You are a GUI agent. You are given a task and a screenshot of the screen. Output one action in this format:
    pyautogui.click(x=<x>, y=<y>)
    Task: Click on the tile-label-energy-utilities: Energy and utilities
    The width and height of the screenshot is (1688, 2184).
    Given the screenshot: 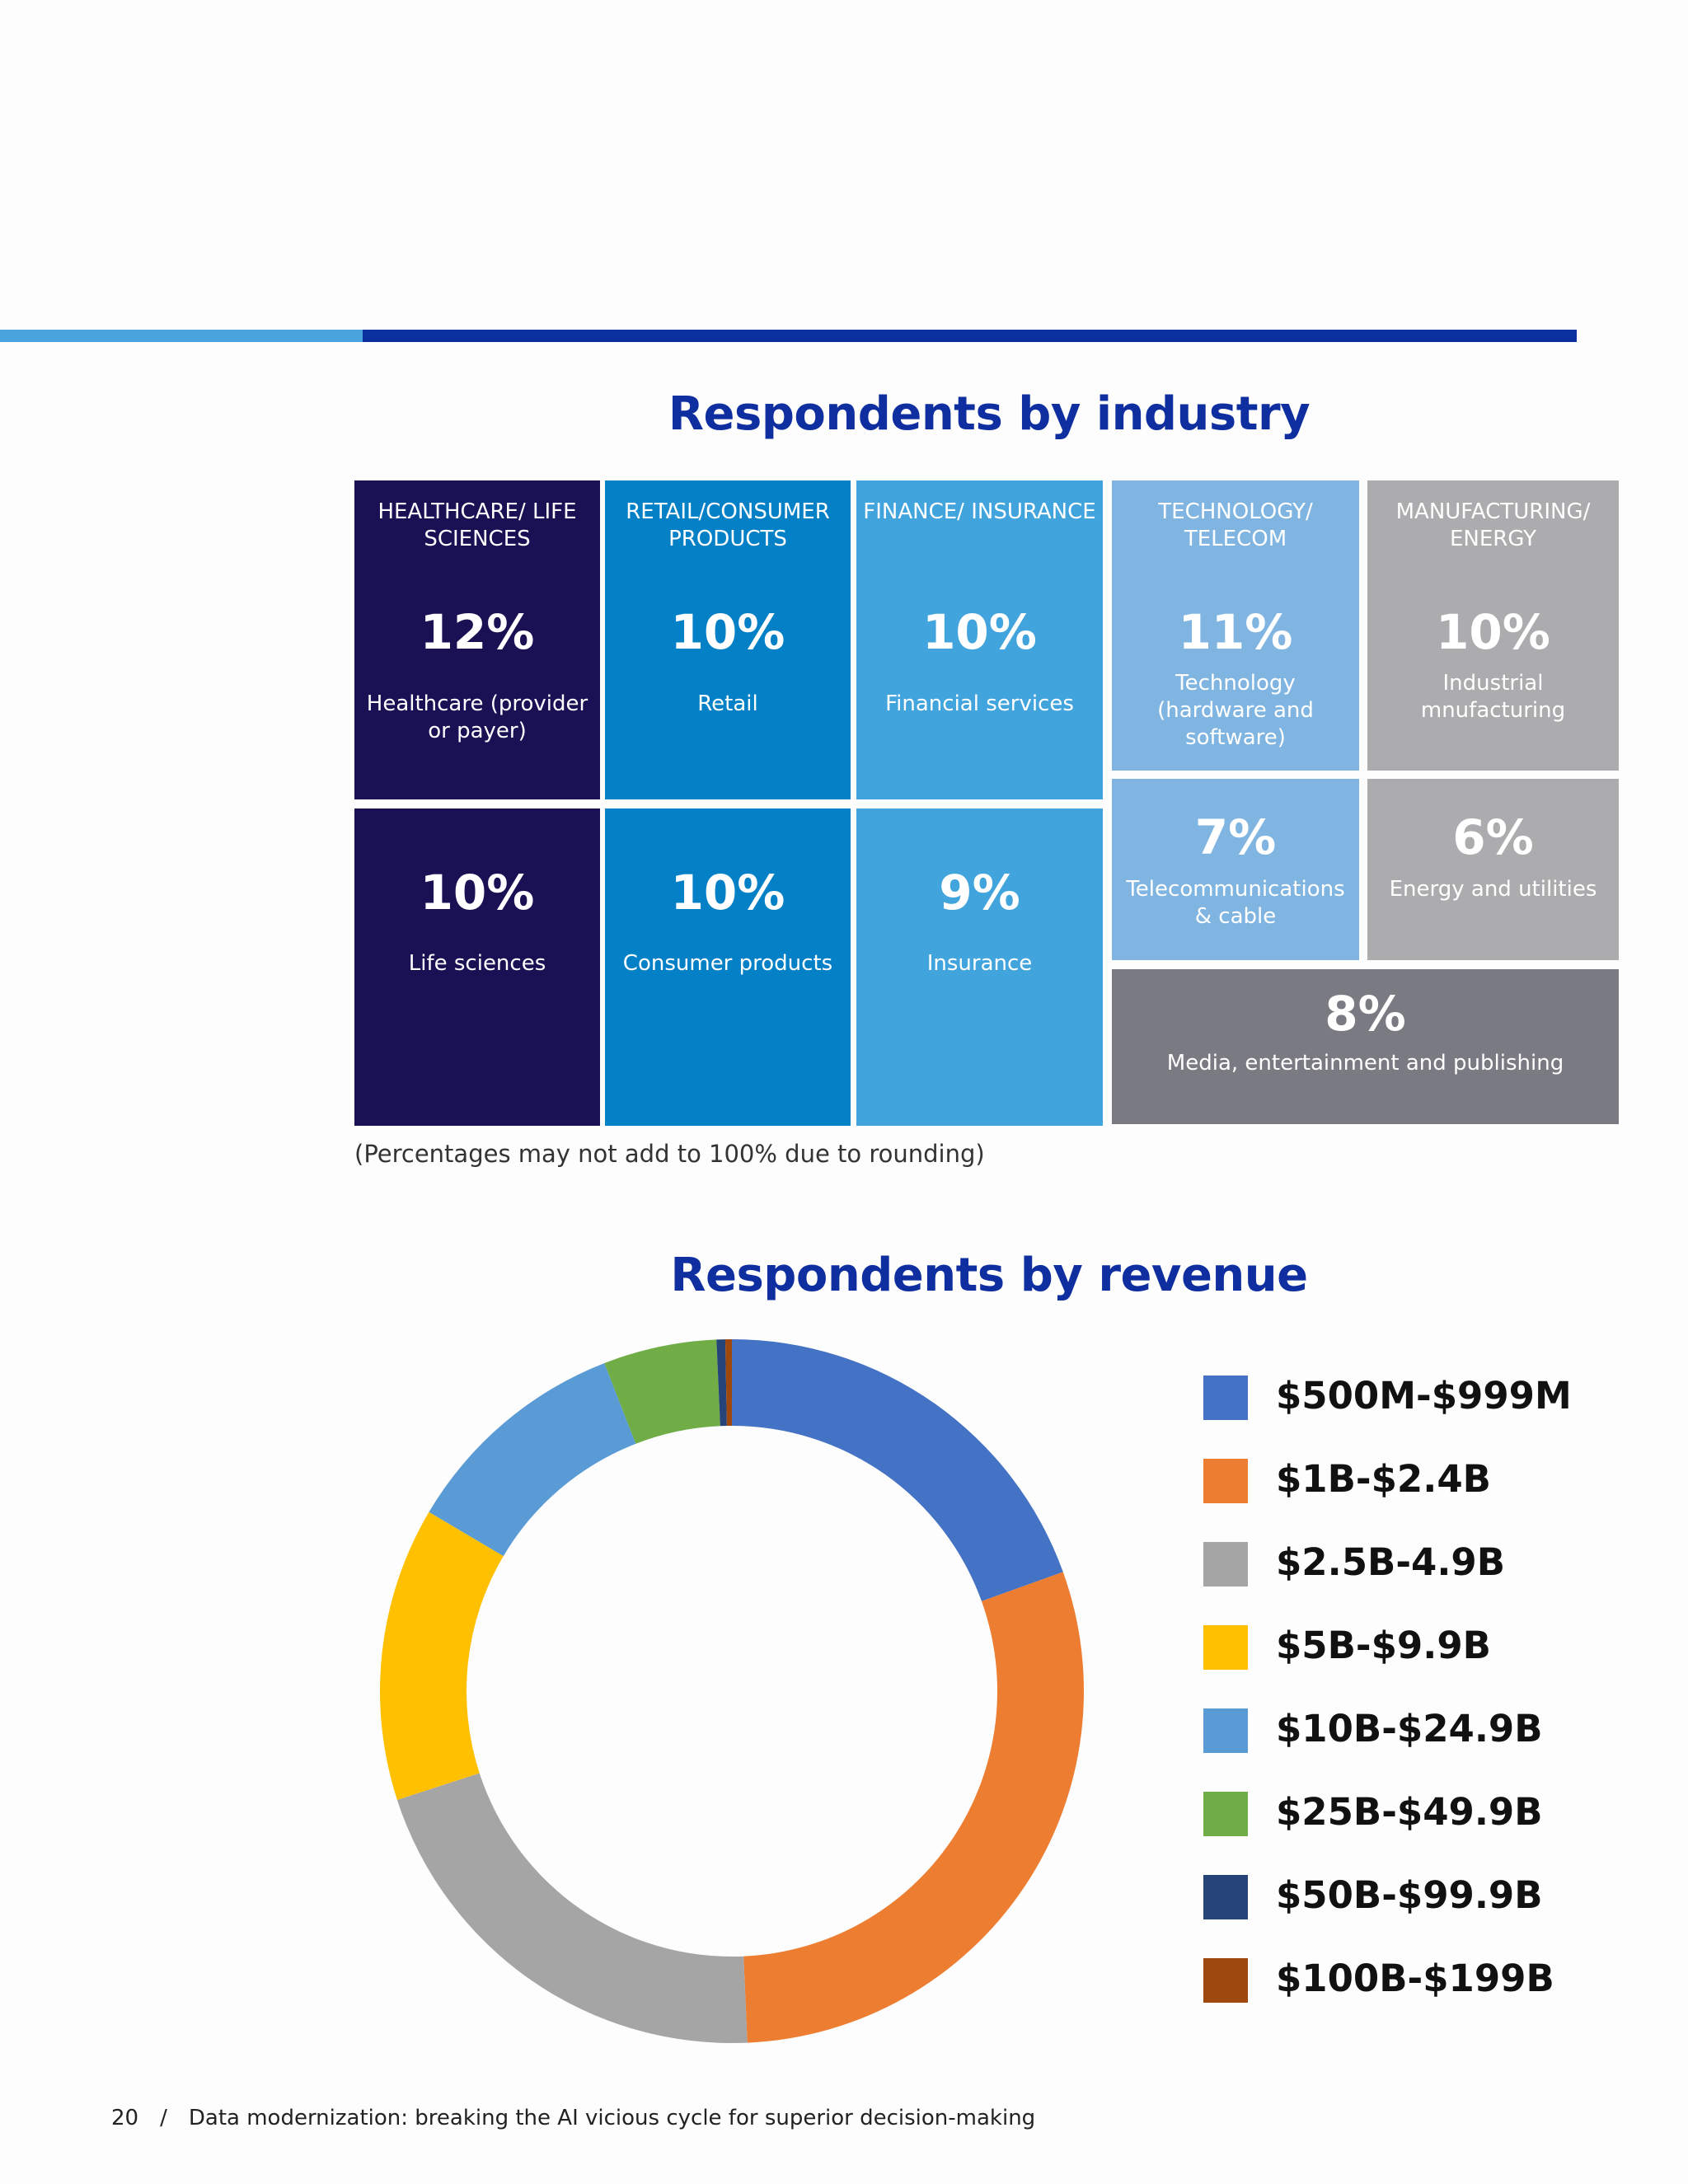 What is the action you would take?
    pyautogui.click(x=1493, y=889)
    